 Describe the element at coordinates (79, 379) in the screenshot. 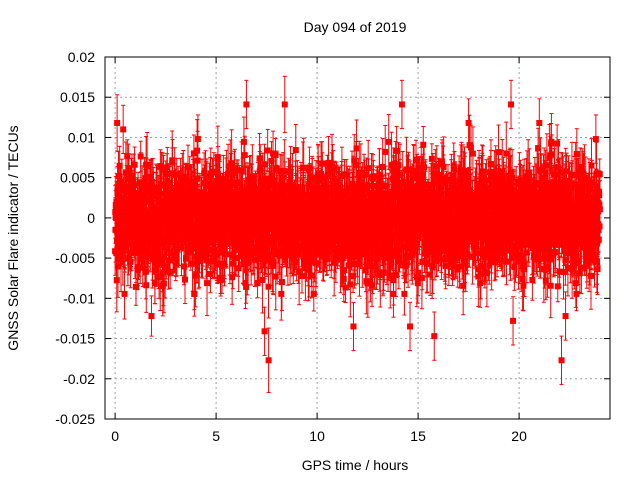

I see `y-tick-label: -0.02` at that location.